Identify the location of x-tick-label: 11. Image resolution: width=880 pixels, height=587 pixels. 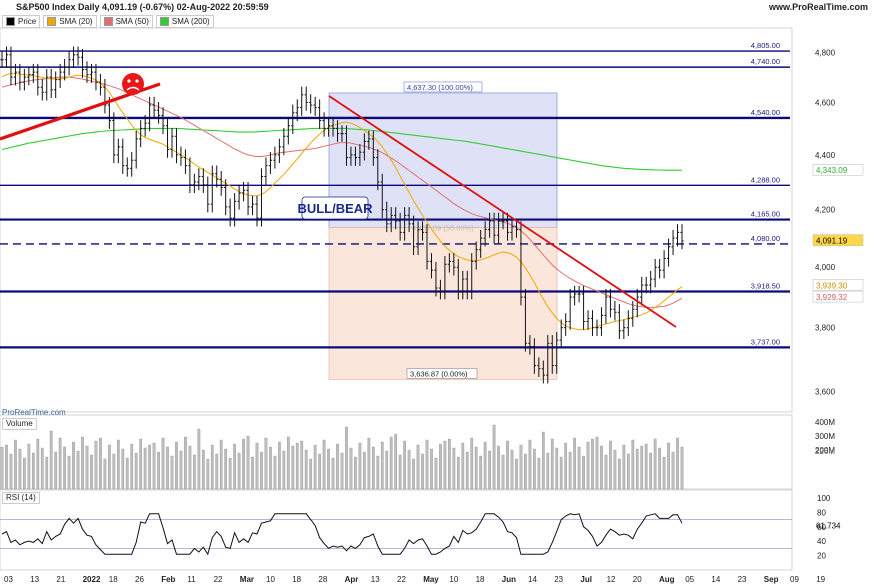
(191, 579).